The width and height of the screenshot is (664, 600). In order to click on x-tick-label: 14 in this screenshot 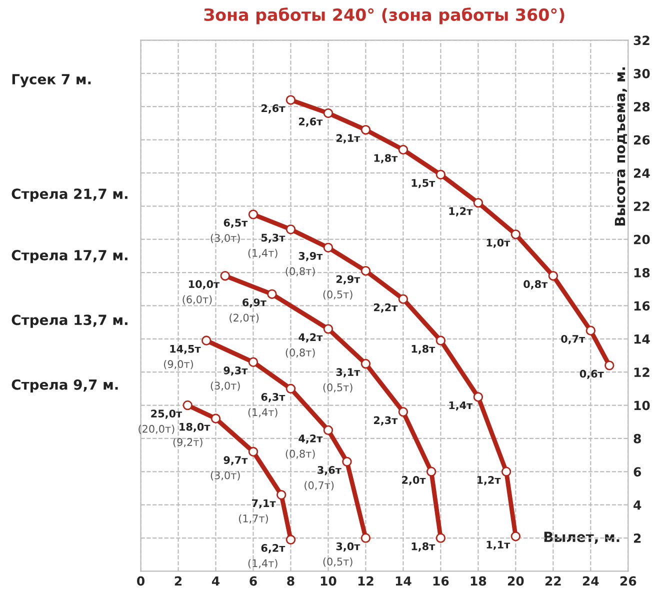, I will do `click(404, 581)`.